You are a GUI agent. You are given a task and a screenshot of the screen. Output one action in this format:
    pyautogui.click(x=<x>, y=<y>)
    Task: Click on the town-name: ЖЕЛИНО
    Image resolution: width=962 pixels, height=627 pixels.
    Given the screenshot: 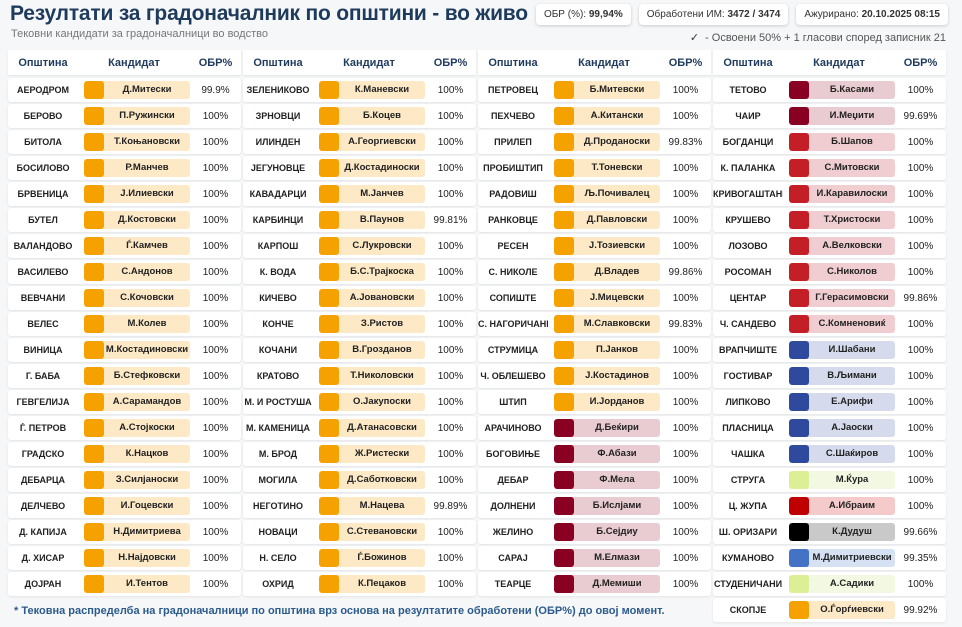 What is the action you would take?
    pyautogui.click(x=513, y=532)
    